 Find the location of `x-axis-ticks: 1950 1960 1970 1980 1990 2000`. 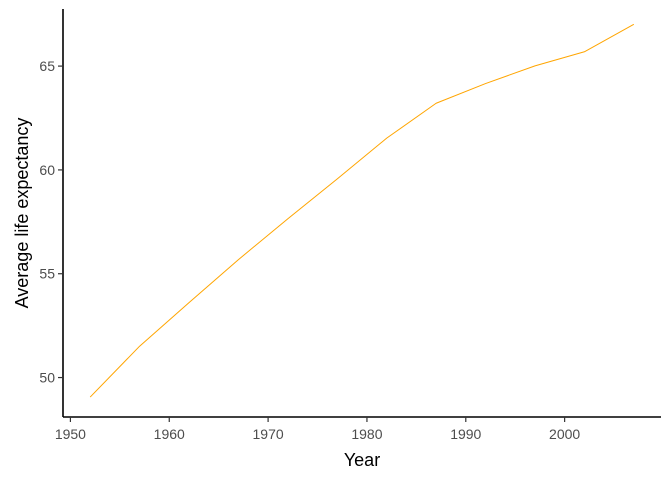

x-axis-ticks: 1950 1960 1970 1980 1990 2000 is located at coordinates (317, 429).